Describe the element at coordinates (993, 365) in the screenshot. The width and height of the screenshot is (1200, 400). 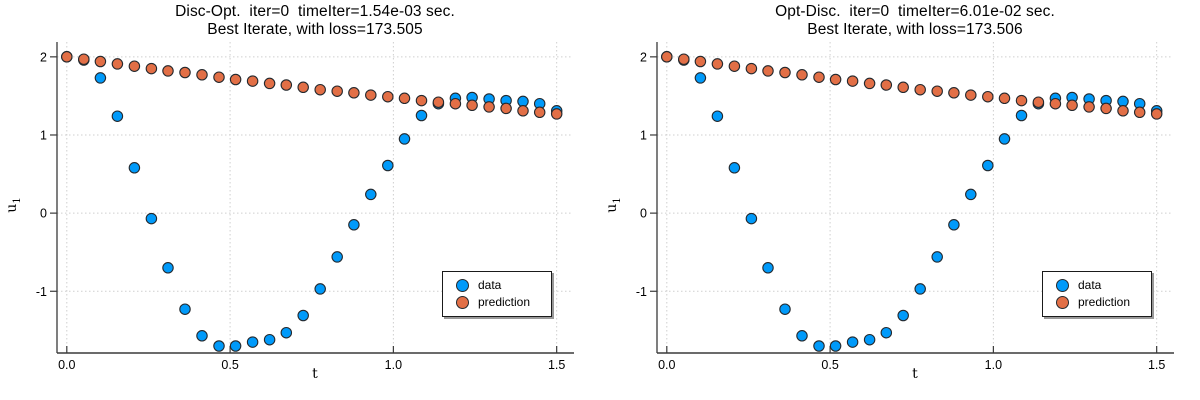
I see `tick-label-x: 1.0` at that location.